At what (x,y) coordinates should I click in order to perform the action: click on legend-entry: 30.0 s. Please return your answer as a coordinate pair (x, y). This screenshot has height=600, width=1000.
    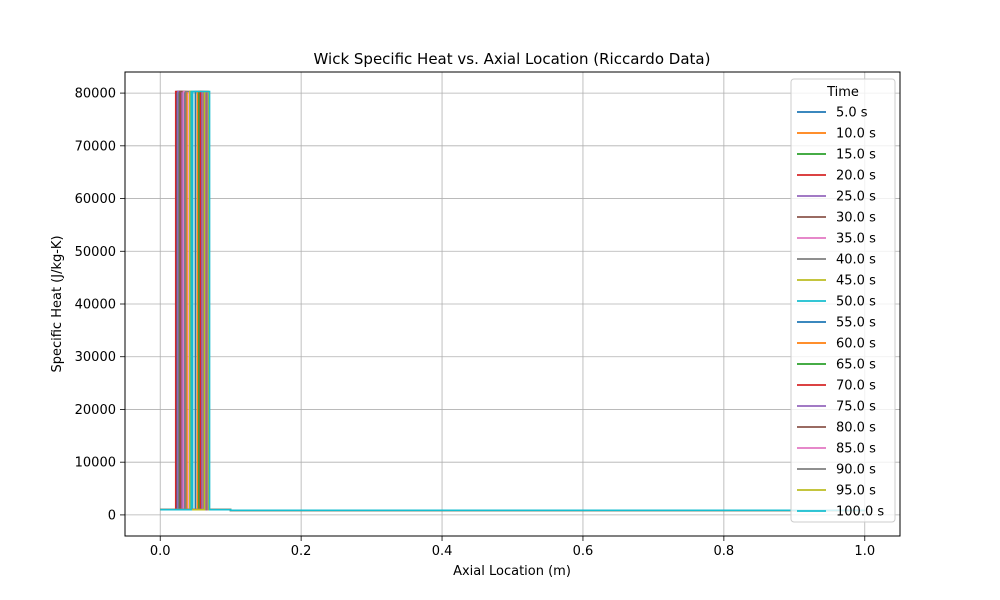
    Looking at the image, I should click on (836, 218).